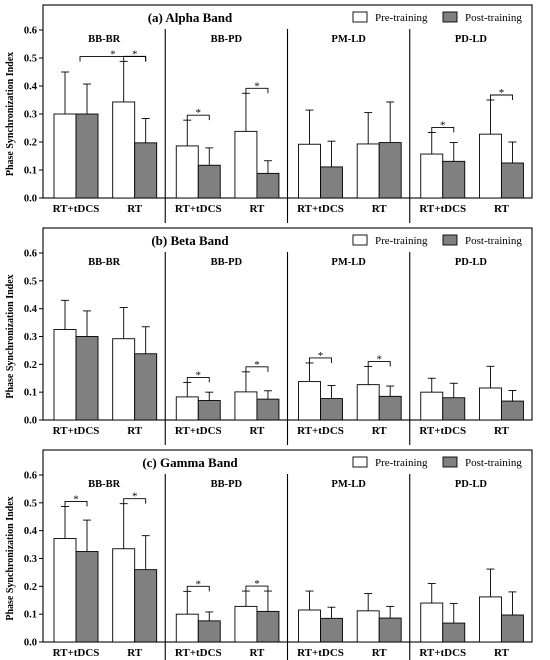  Describe the element at coordinates (450, 462) in the screenshot. I see `legend-swatch-post` at that location.